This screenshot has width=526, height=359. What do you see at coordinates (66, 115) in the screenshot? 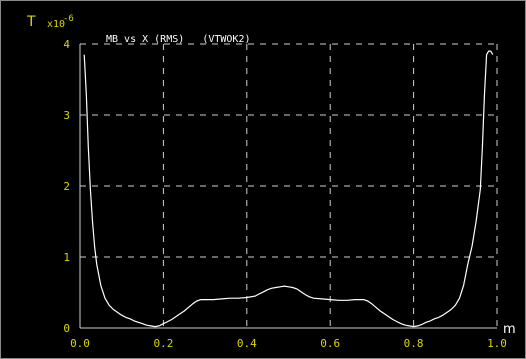
I see `y-tick-label: 3` at bounding box center [66, 115].